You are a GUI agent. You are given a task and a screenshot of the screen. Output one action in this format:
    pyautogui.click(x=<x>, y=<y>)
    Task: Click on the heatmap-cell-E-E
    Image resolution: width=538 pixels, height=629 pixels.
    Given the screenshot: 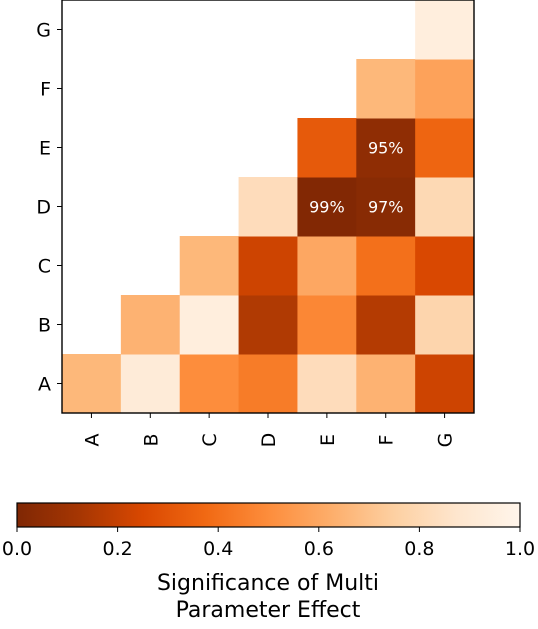 What is the action you would take?
    pyautogui.click(x=327, y=148)
    